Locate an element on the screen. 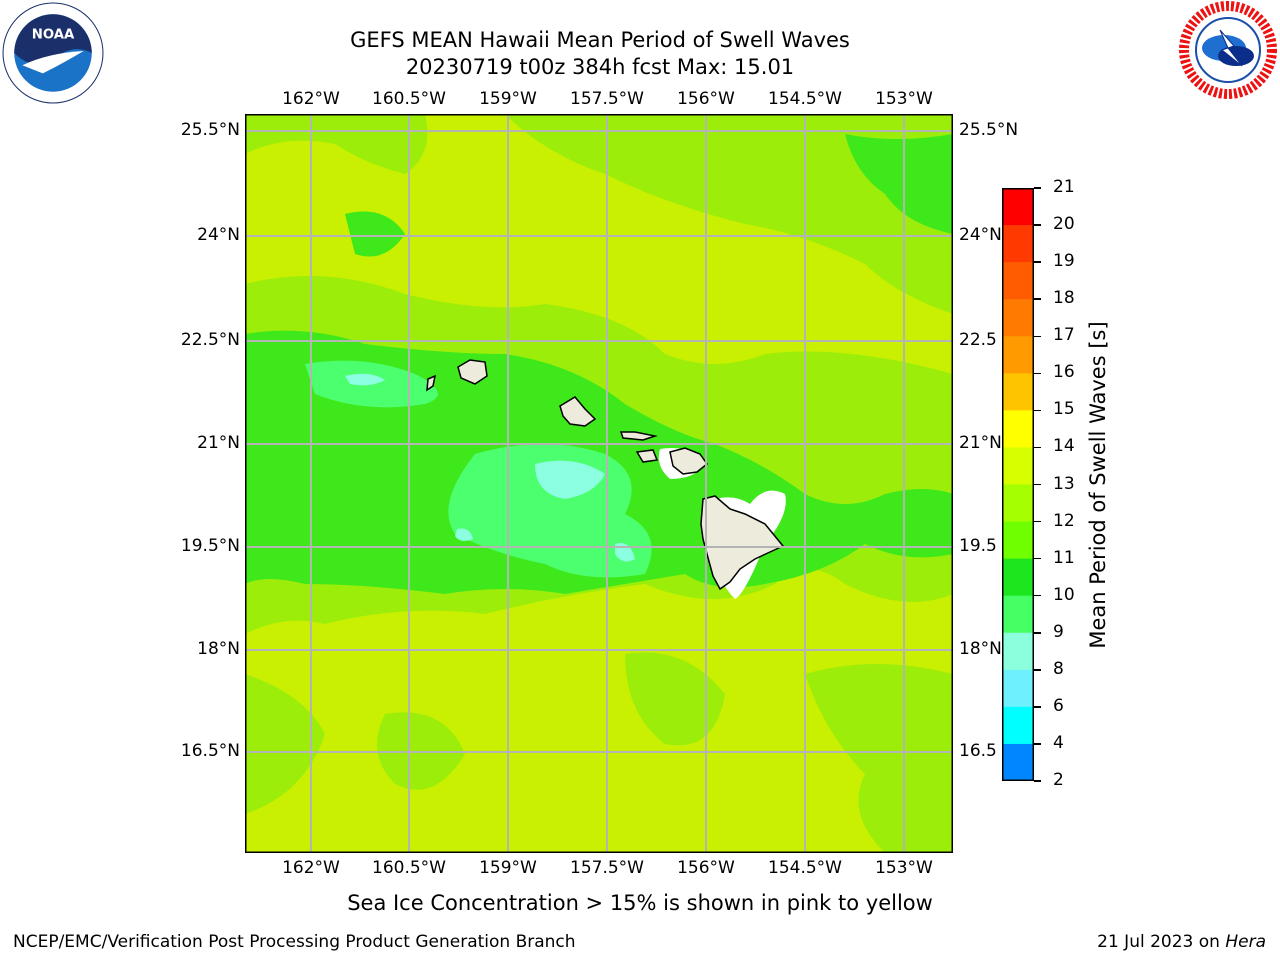  island-maui is located at coordinates (689, 461).